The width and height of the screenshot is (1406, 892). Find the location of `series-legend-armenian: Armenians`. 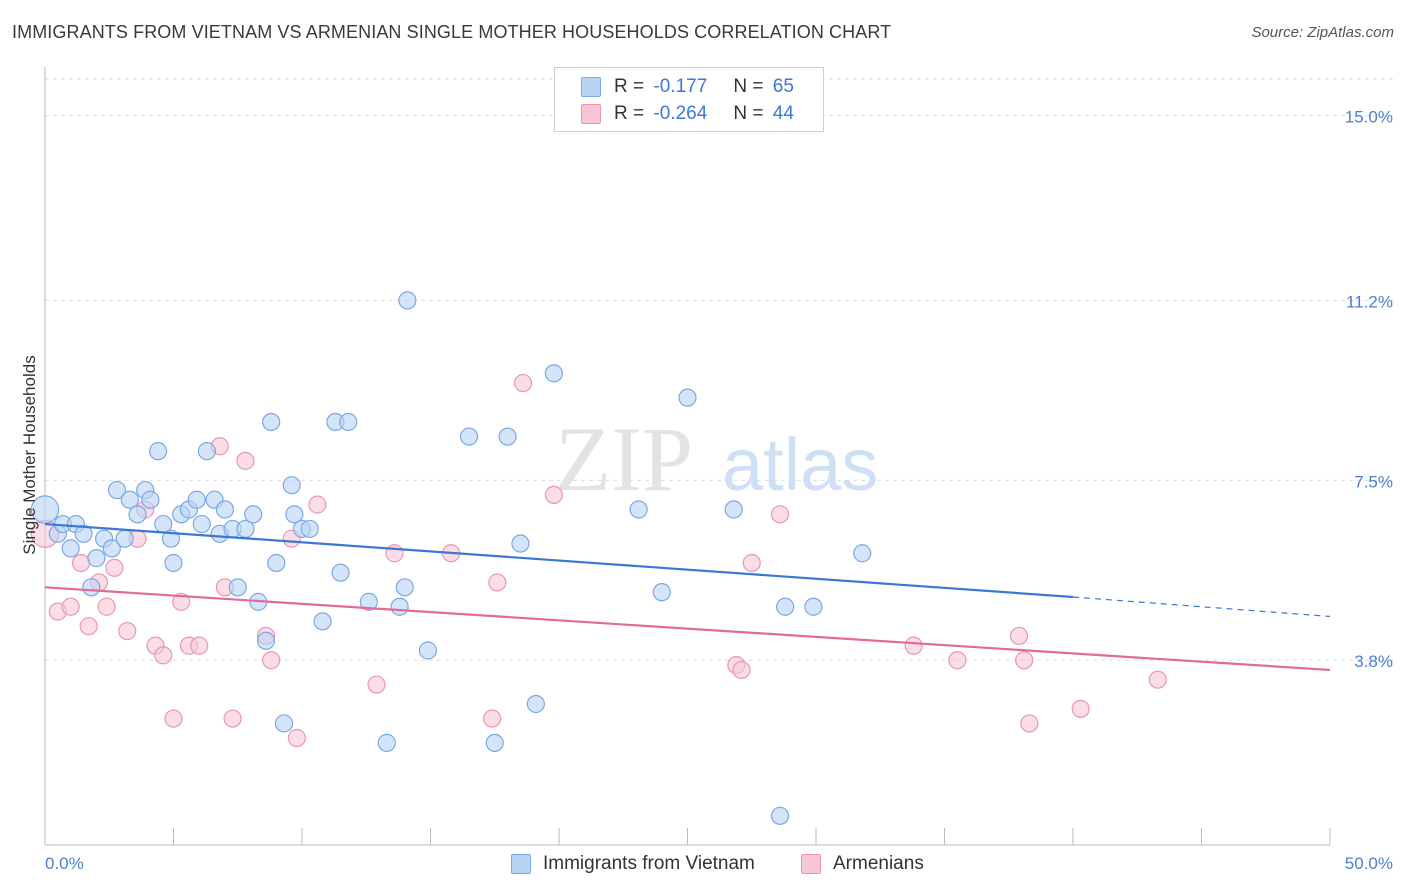

series-legend-armenian: Armenians is located at coordinates (862, 864).